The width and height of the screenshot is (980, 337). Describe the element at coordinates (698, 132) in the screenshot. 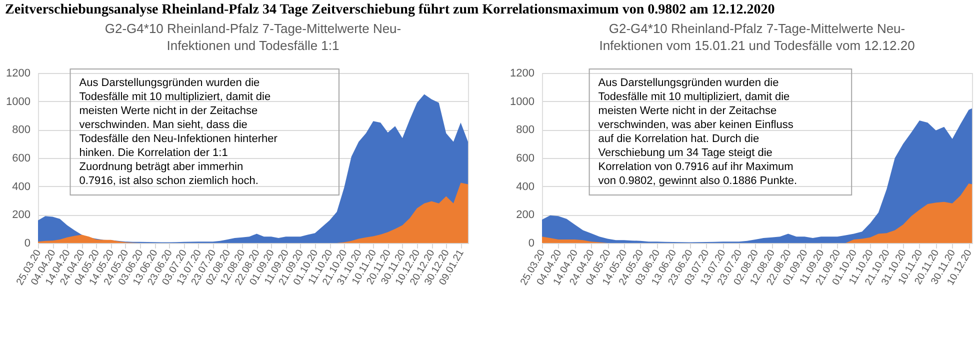

I see `annotation: Aus Darstellungsgründen wurden die Todesfälle mit 10 multipliziert, damit die meisten Werte nicht in der Zeitachse verschwinden, was aber keinen Einfluss auf die Korrelation hat. Durch die Verschiebung um 34 Tage steigt die Korrelation von 0.7916 auf ihr Maximum von 0.9802, gewinnt also 0.1886 Punkte.` at that location.